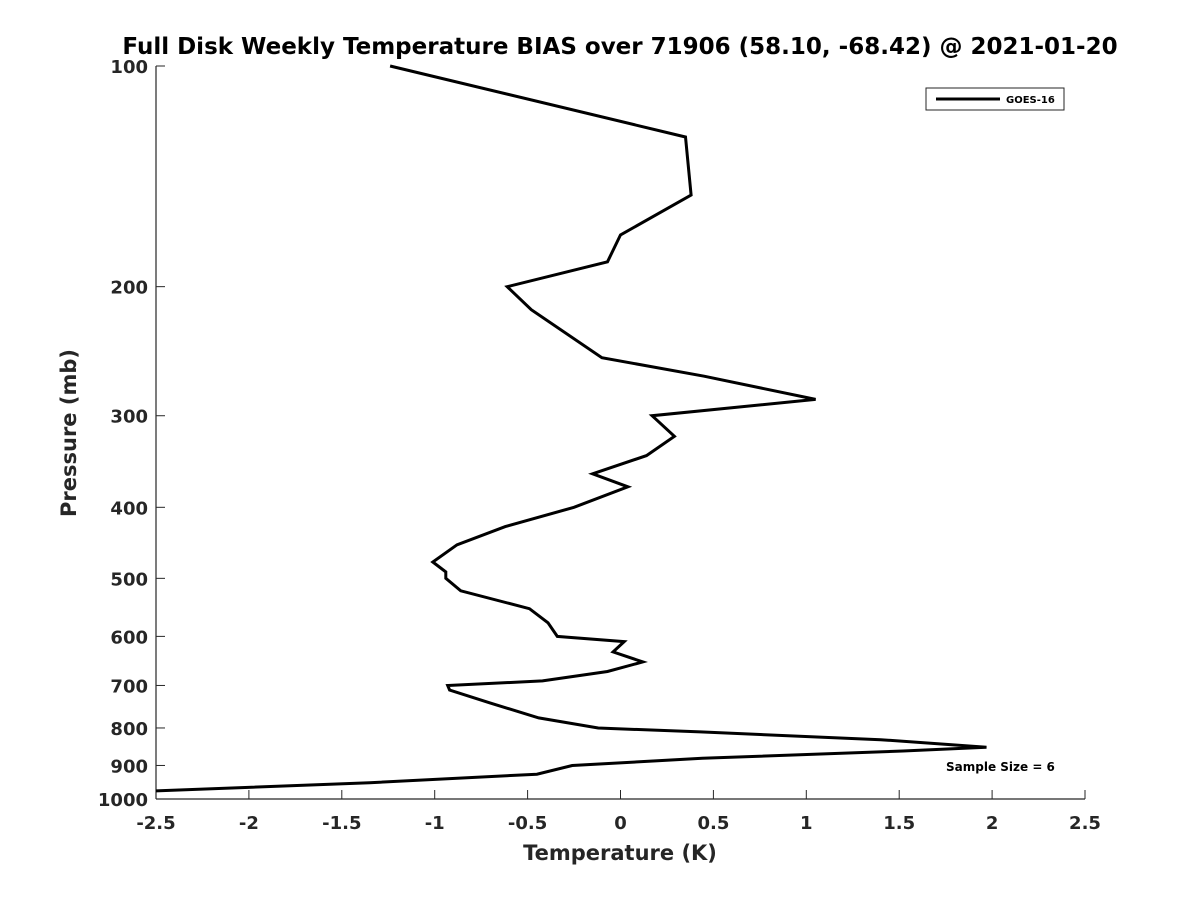  Describe the element at coordinates (713, 823) in the screenshot. I see `x-tick-label: 0.5` at that location.